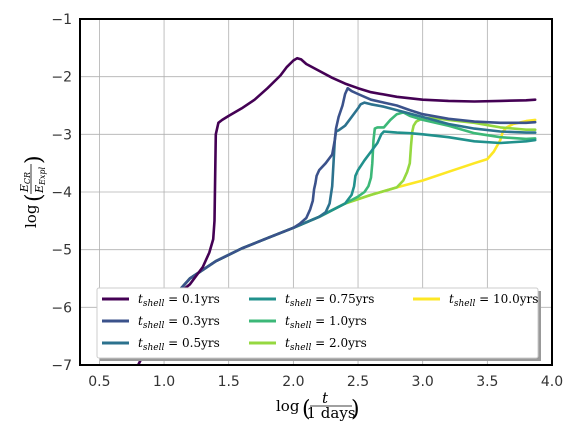 This screenshot has width=576, height=432. Describe the element at coordinates (552, 382) in the screenshot. I see `x-tick-label: 4.0` at that location.